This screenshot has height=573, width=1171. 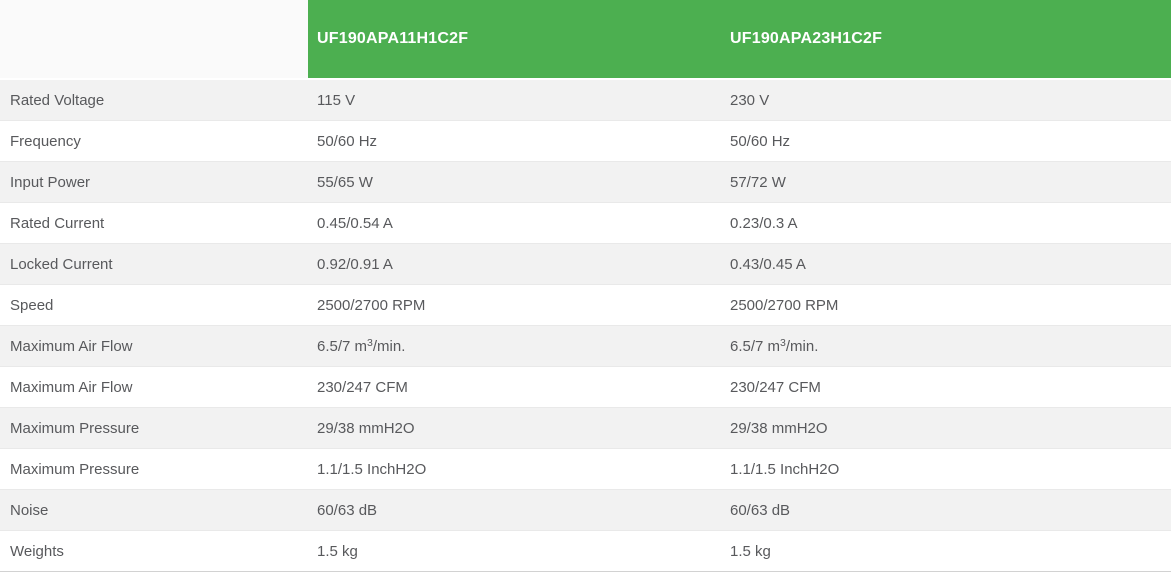 What do you see at coordinates (750, 551) in the screenshot?
I see `row-value-model-2: 1.5 kg` at bounding box center [750, 551].